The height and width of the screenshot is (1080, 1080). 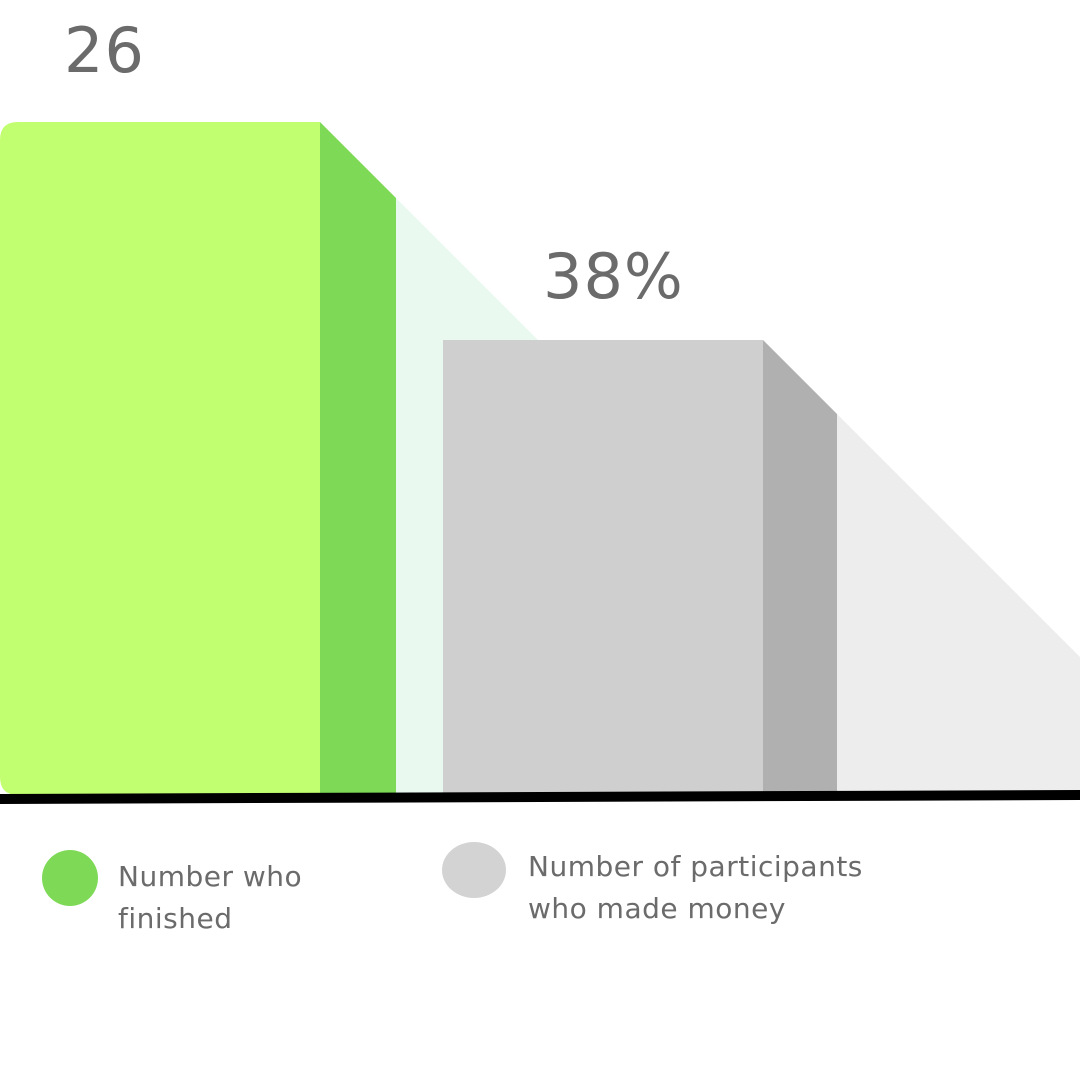 What do you see at coordinates (603, 567) in the screenshot?
I see `bar-made-money-front` at bounding box center [603, 567].